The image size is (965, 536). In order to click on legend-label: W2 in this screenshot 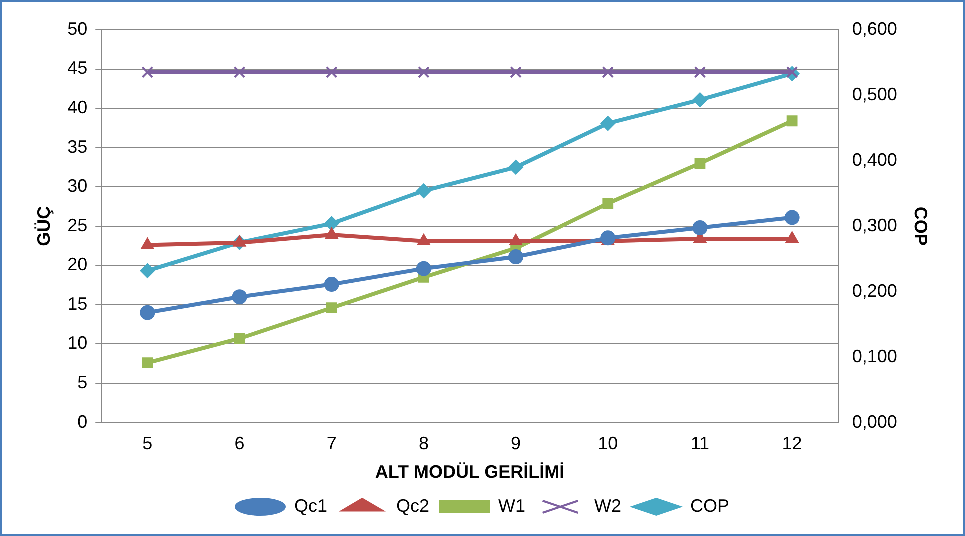, I will do `click(608, 506)`.